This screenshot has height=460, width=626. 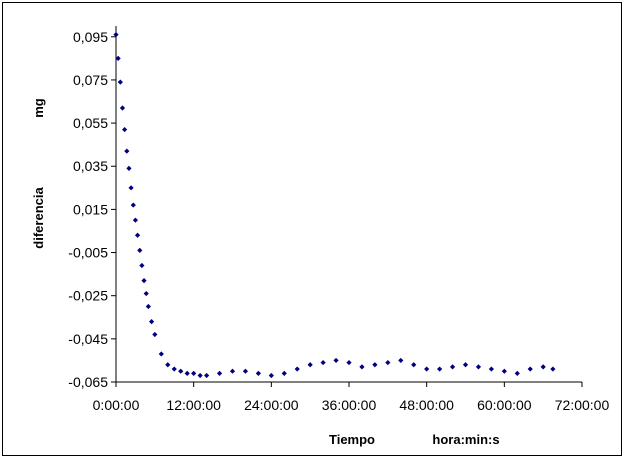 I want to click on y-tick-label: 0,055, so click(x=90, y=123).